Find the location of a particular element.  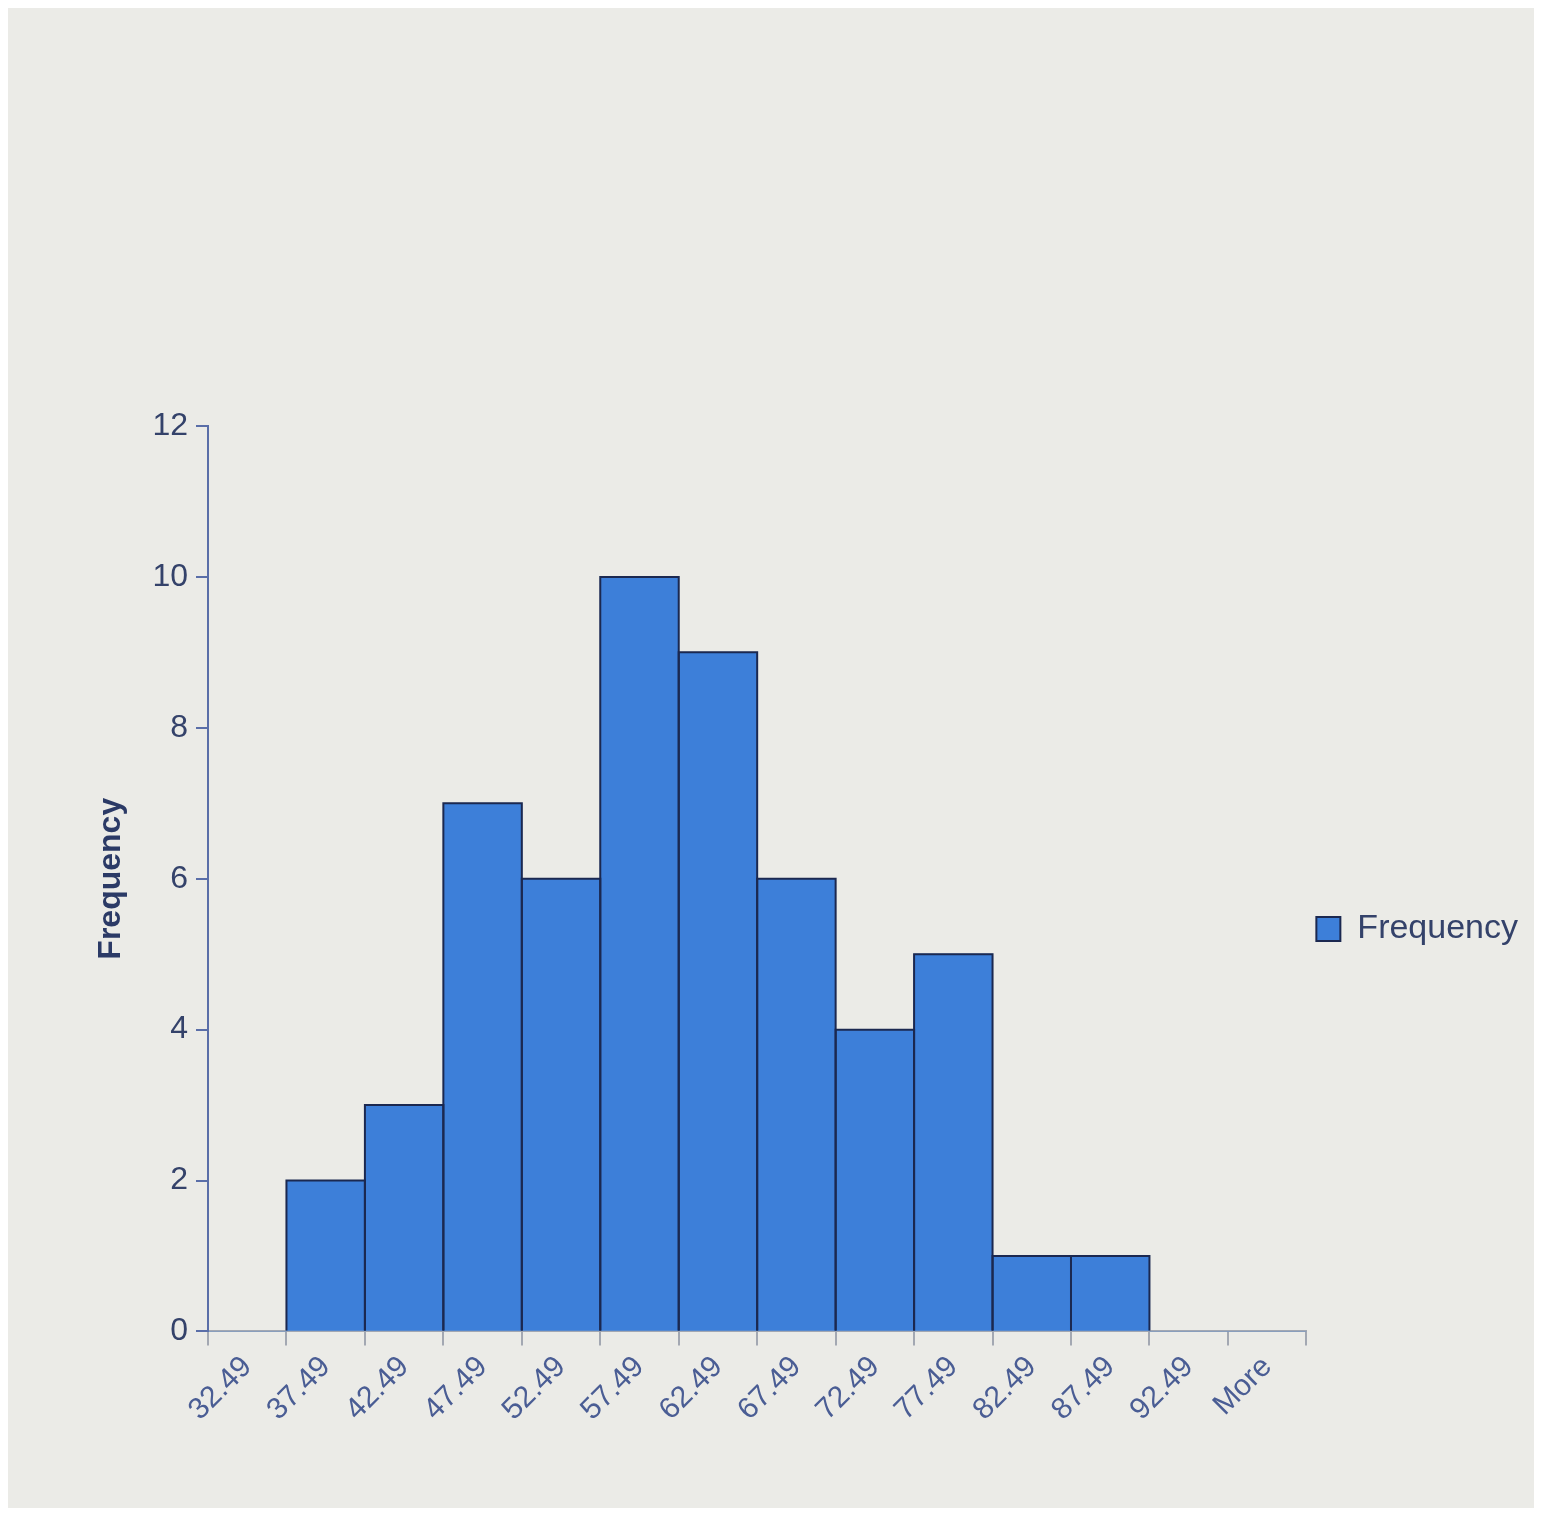

y-tick-label: 0 is located at coordinates (179, 1329).